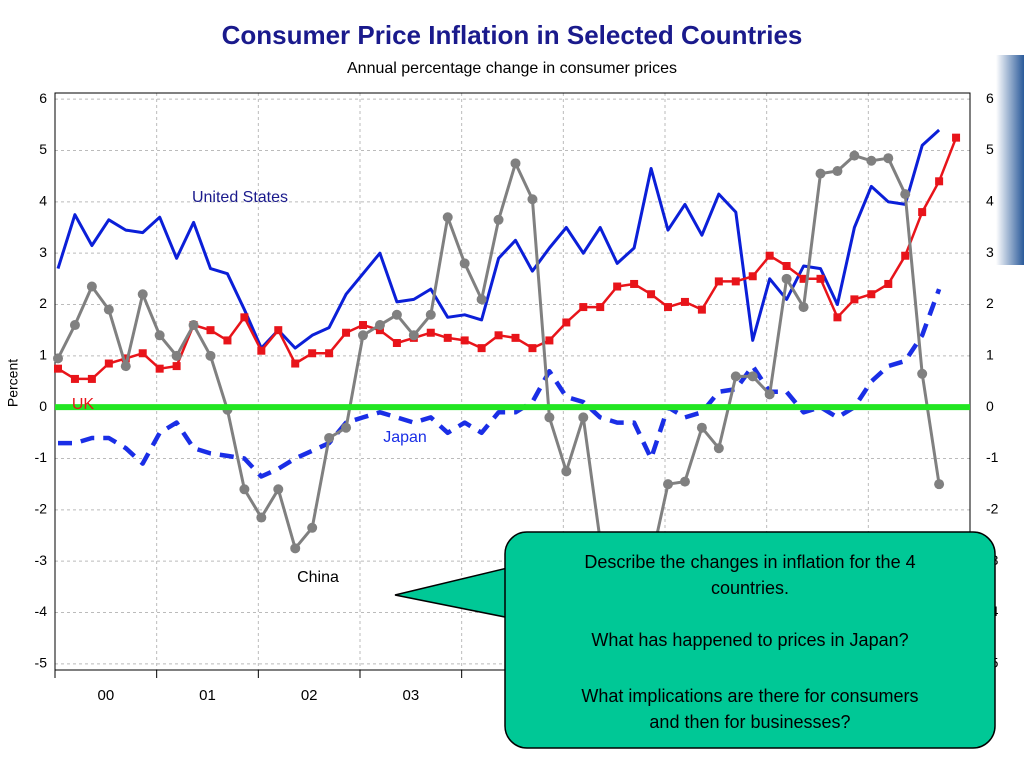 The height and width of the screenshot is (773, 1024). What do you see at coordinates (309, 695) in the screenshot?
I see `x-tick-label: 02` at bounding box center [309, 695].